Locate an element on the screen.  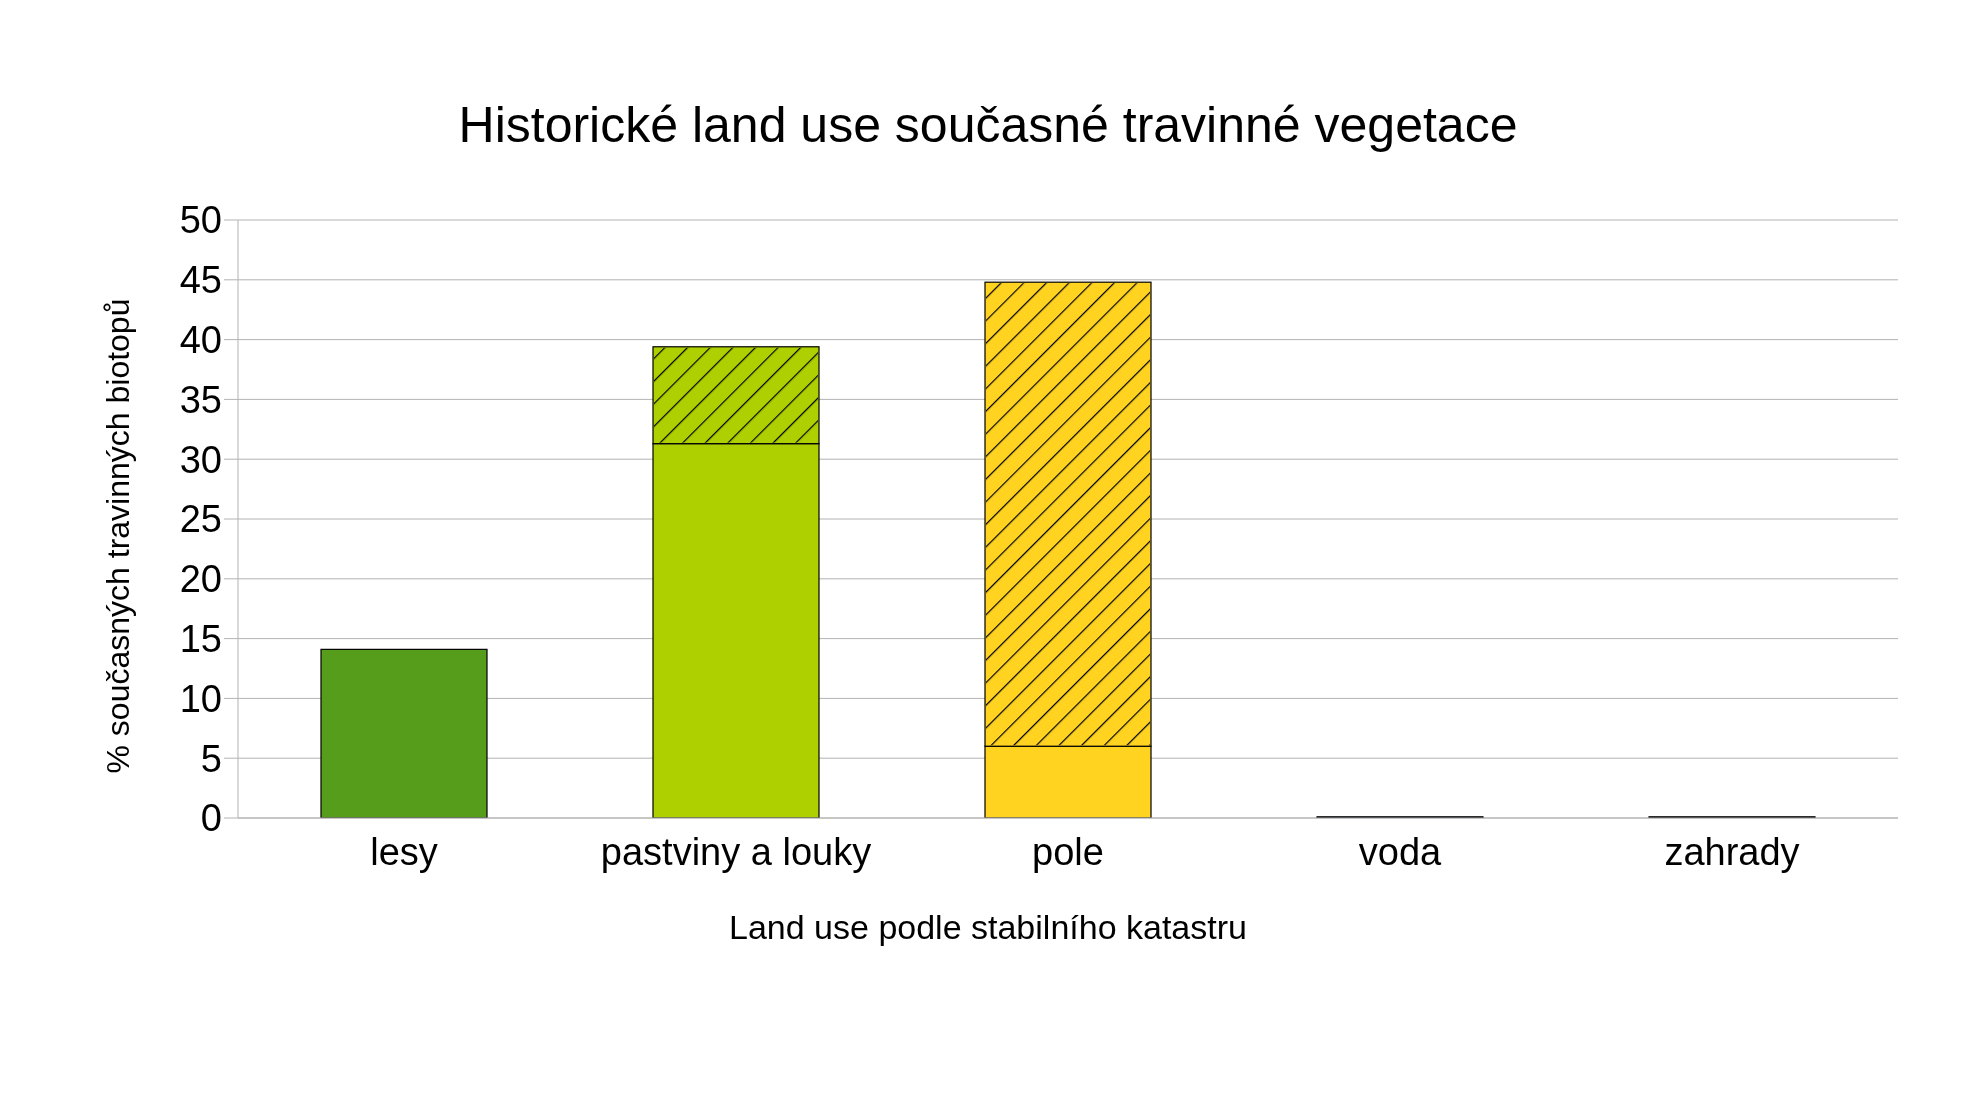
y-tick-label: 25 is located at coordinates (200, 519).